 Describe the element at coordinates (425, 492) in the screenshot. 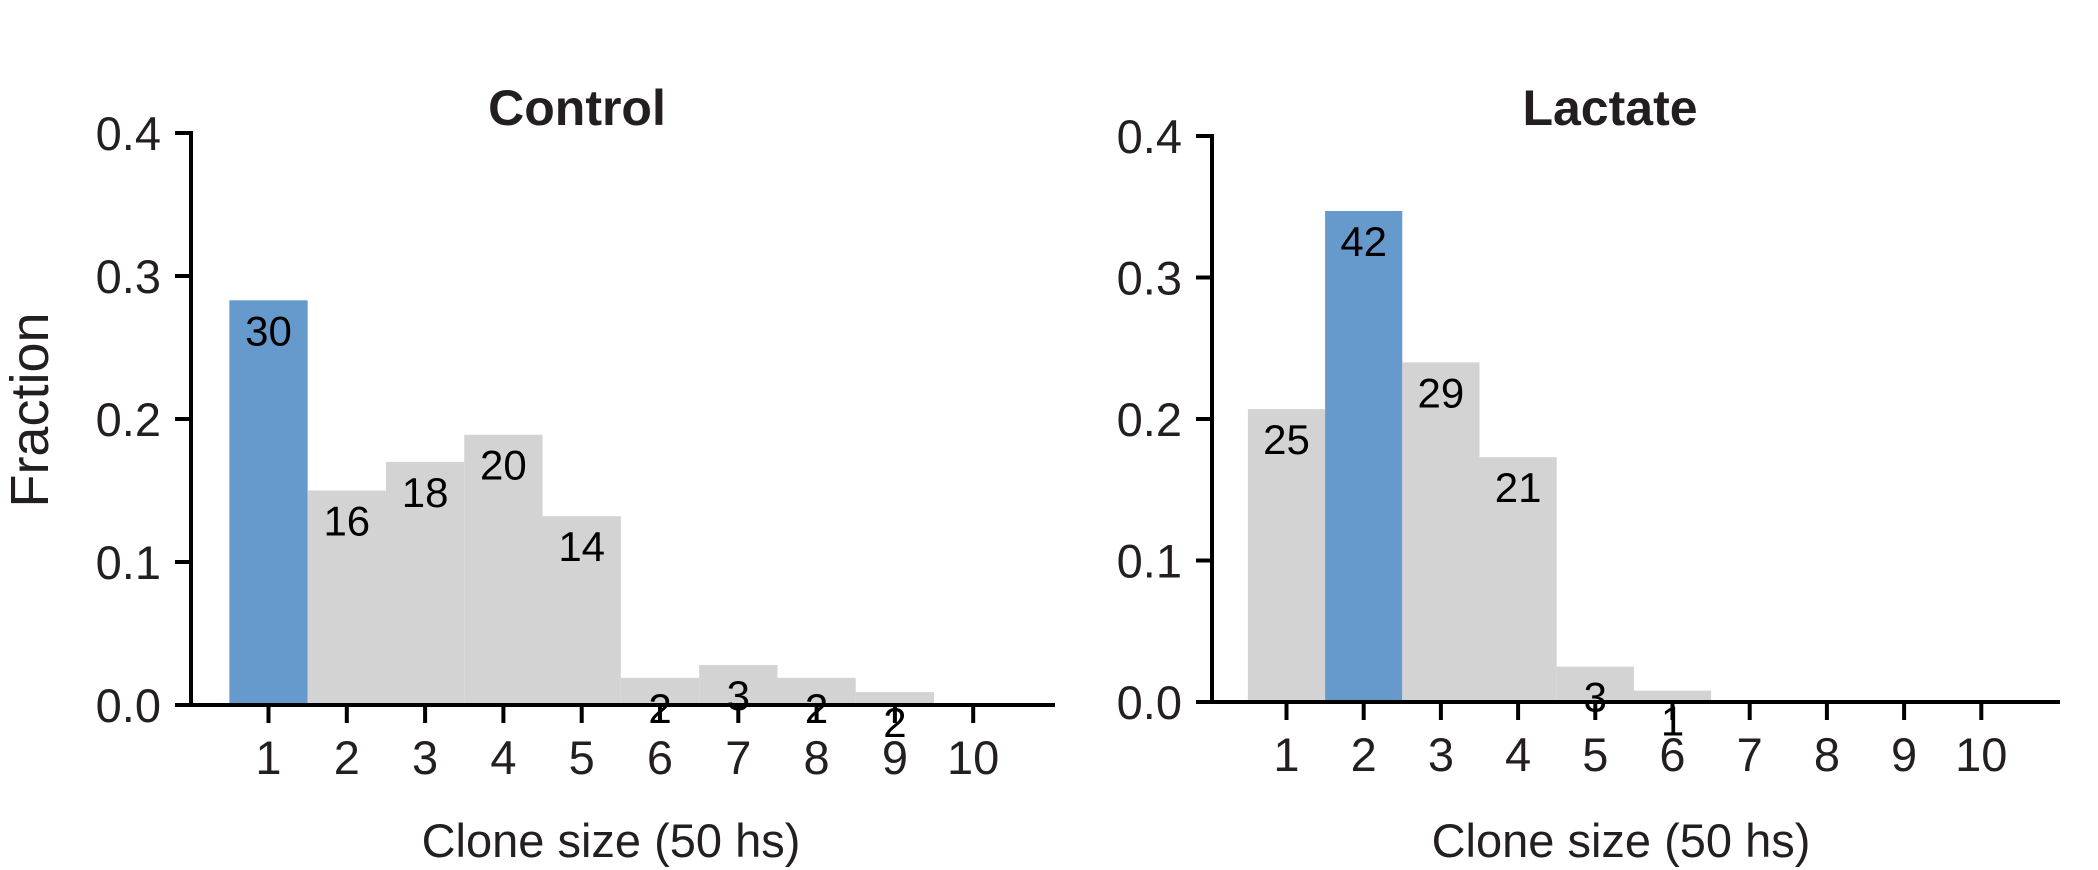

I see `data-label: 18` at that location.